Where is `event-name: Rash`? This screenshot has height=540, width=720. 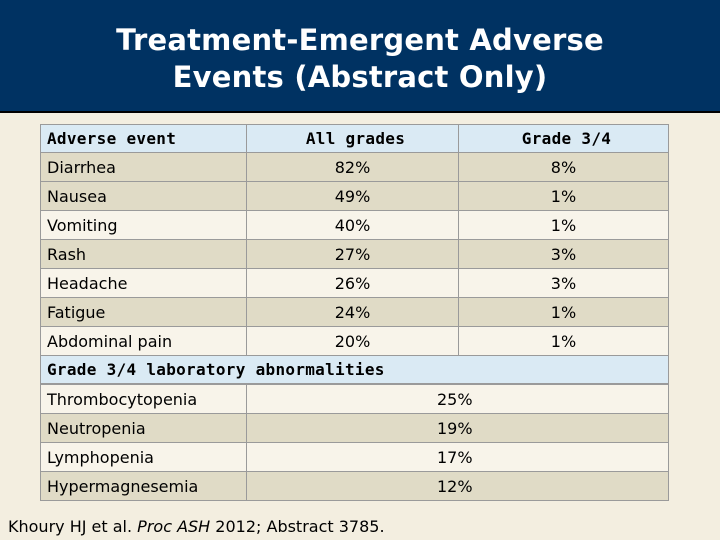 event-name: Rash is located at coordinates (143, 254).